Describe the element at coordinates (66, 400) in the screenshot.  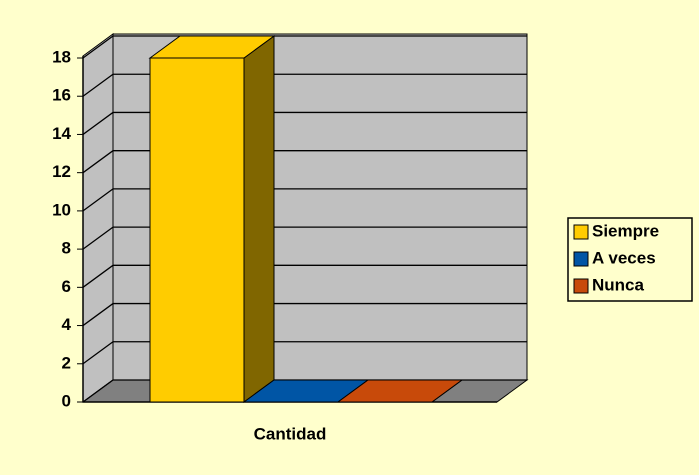
I see `y-tick-label: 0` at that location.